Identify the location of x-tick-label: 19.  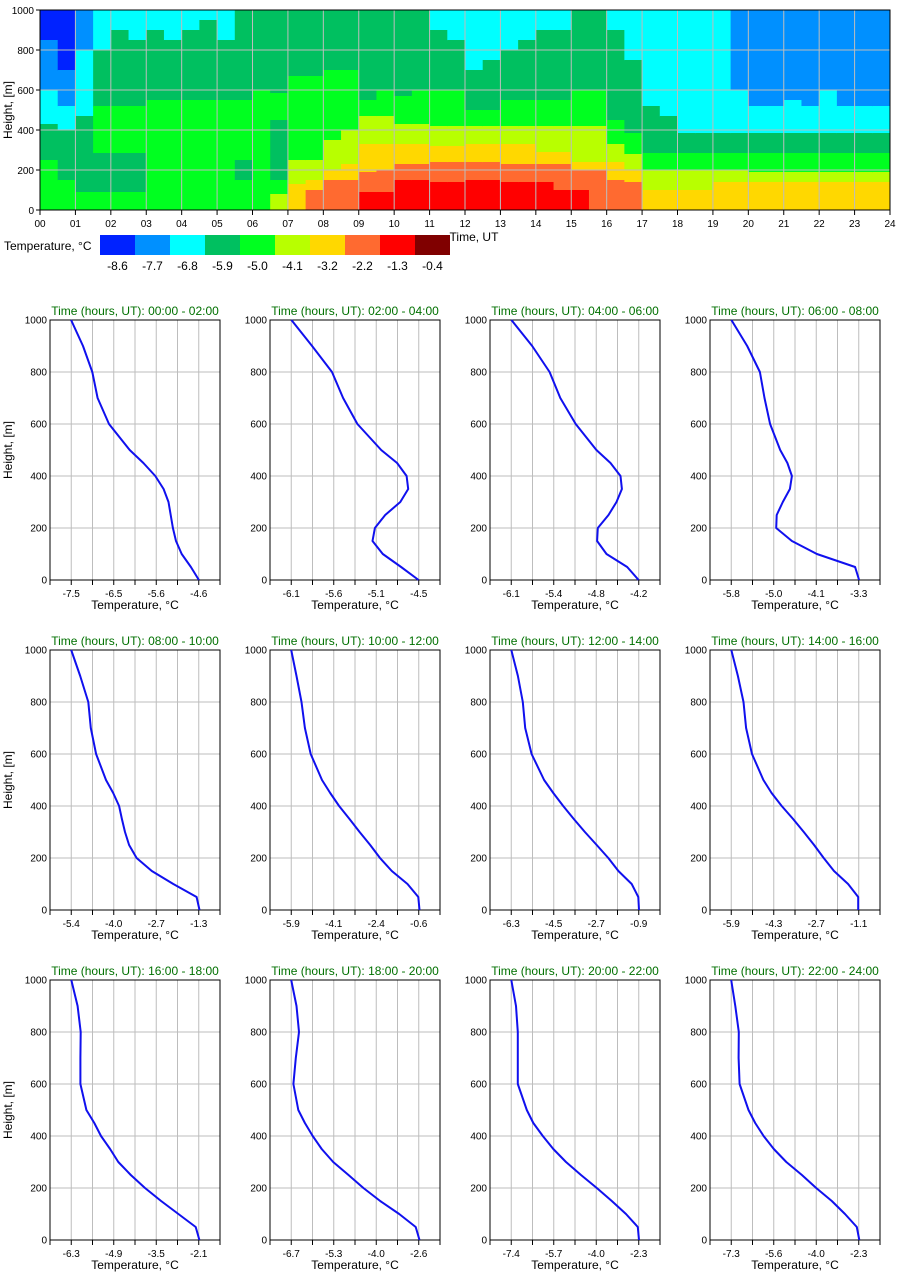
(713, 224).